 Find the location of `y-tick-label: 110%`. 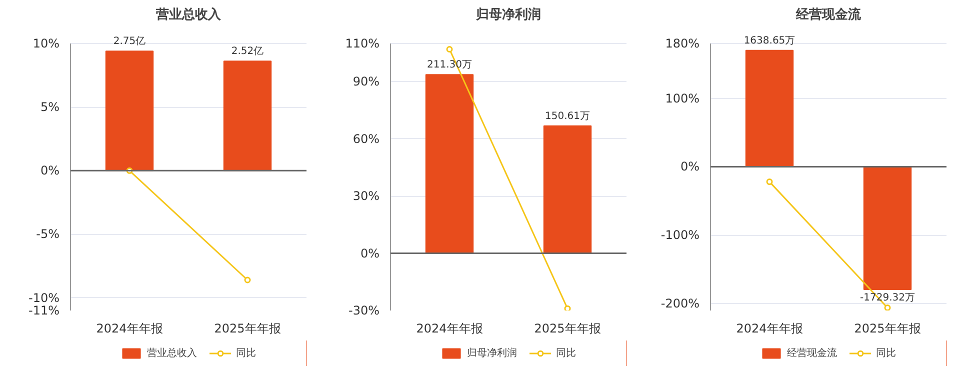

y-tick-label: 110% is located at coordinates (362, 43).